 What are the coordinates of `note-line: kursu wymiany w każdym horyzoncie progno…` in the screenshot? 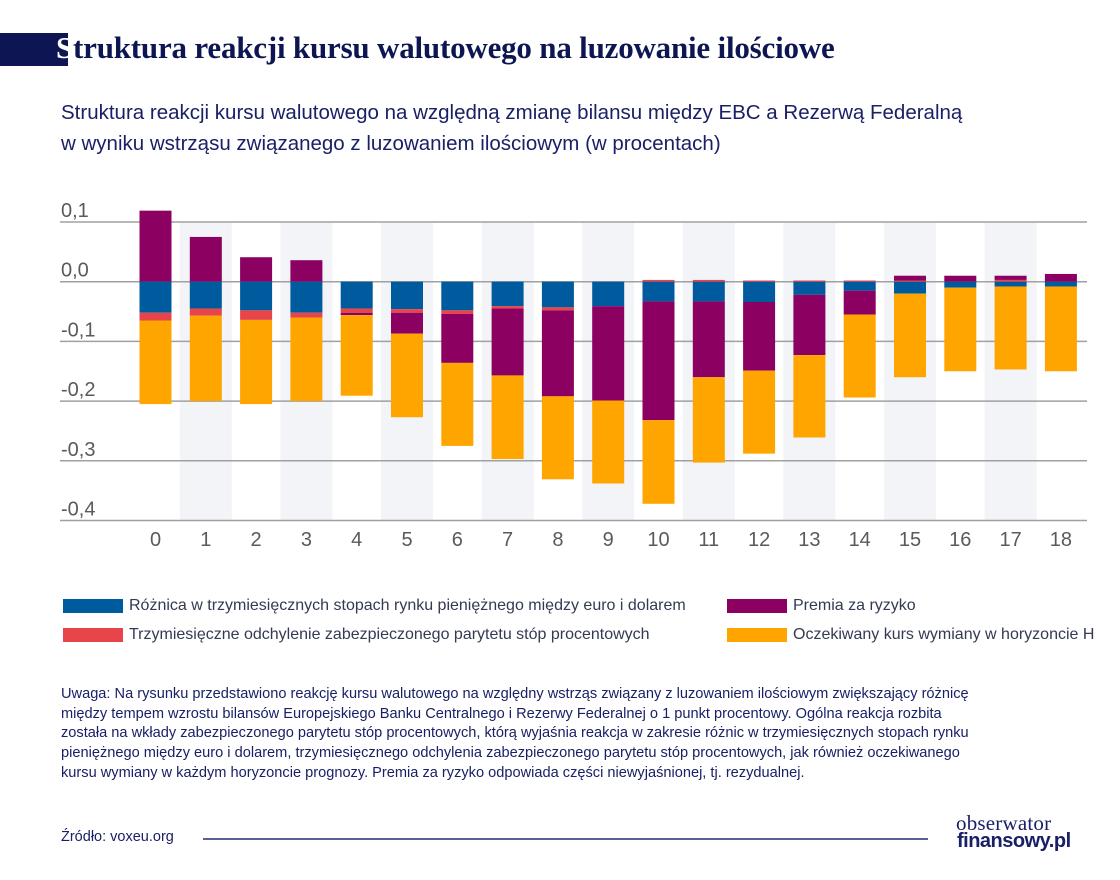 It's located at (433, 772).